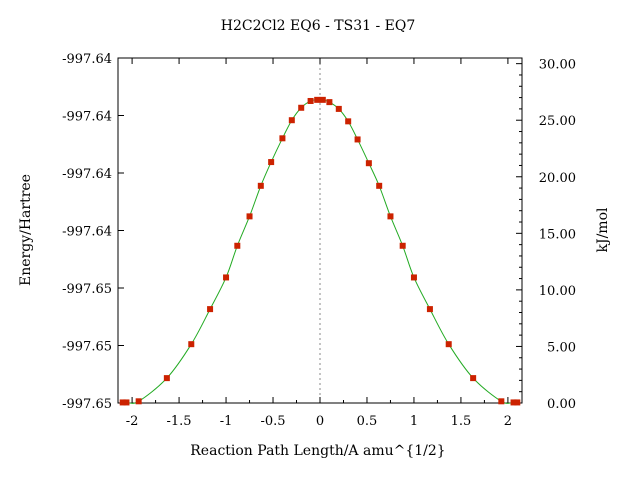  What do you see at coordinates (367, 421) in the screenshot?
I see `x-tick-label: 0.5` at bounding box center [367, 421].